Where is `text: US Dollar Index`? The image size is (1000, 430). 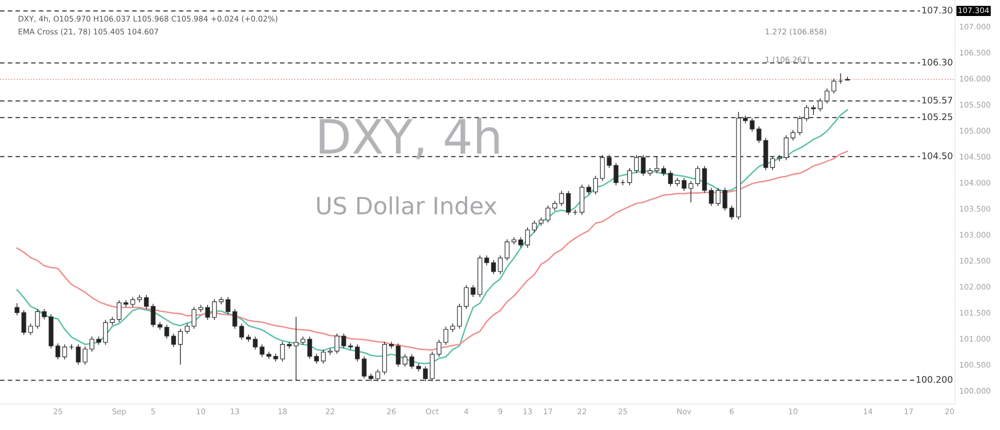 text: US Dollar Index is located at coordinates (407, 205).